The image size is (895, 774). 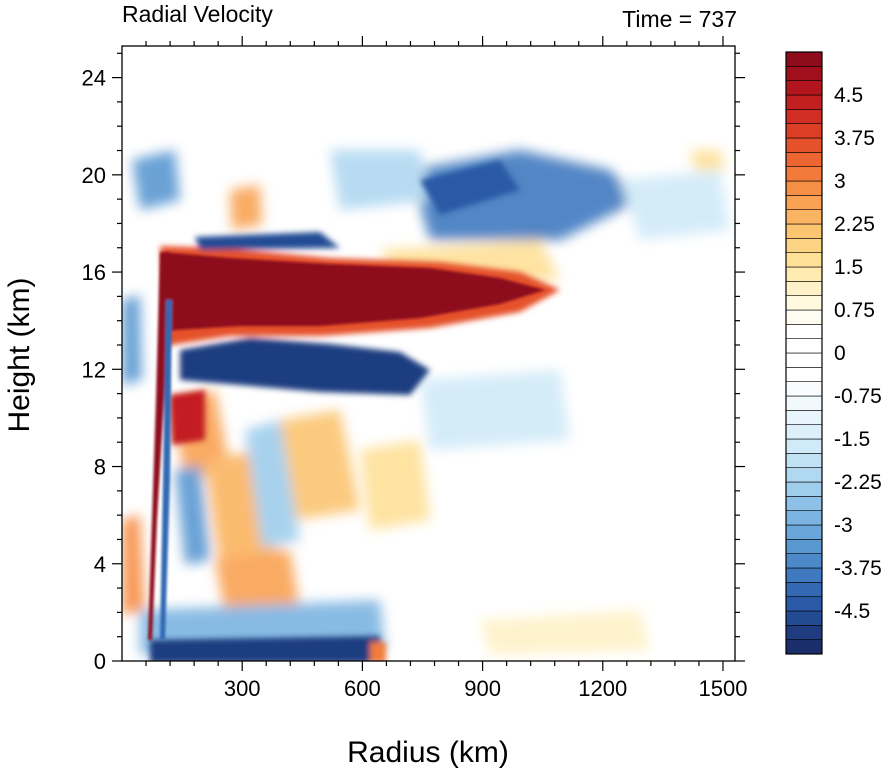 What do you see at coordinates (266, 648) in the screenshot?
I see `field-boundary-inflow` at bounding box center [266, 648].